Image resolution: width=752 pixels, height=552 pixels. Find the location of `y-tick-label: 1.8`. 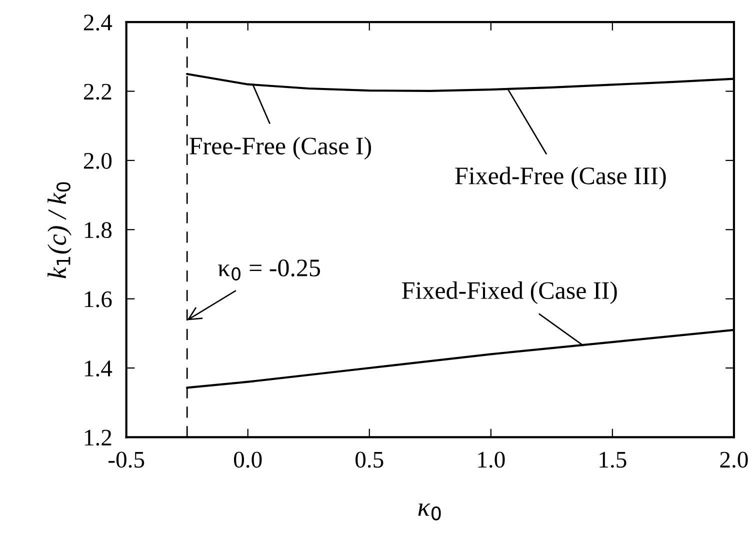

y-tick-label: 1.8 is located at coordinates (98, 230).